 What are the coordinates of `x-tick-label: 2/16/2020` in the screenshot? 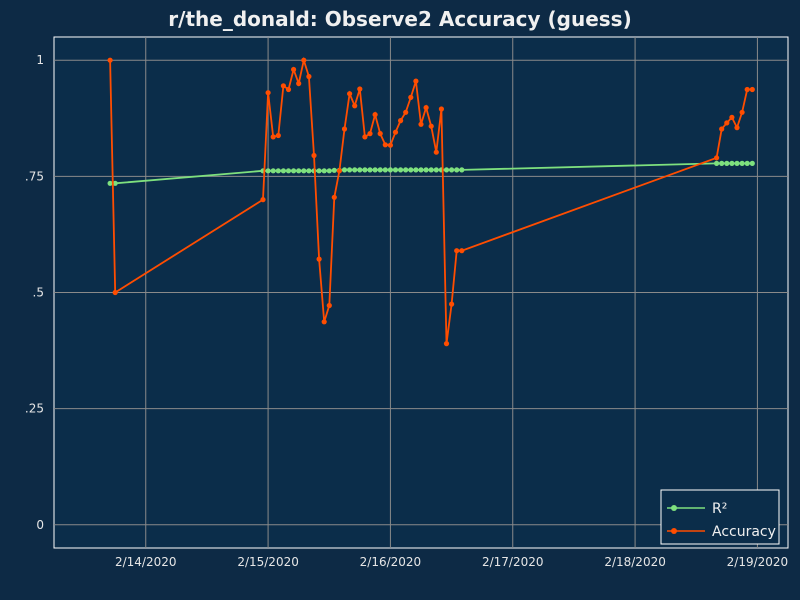 It's located at (391, 562).